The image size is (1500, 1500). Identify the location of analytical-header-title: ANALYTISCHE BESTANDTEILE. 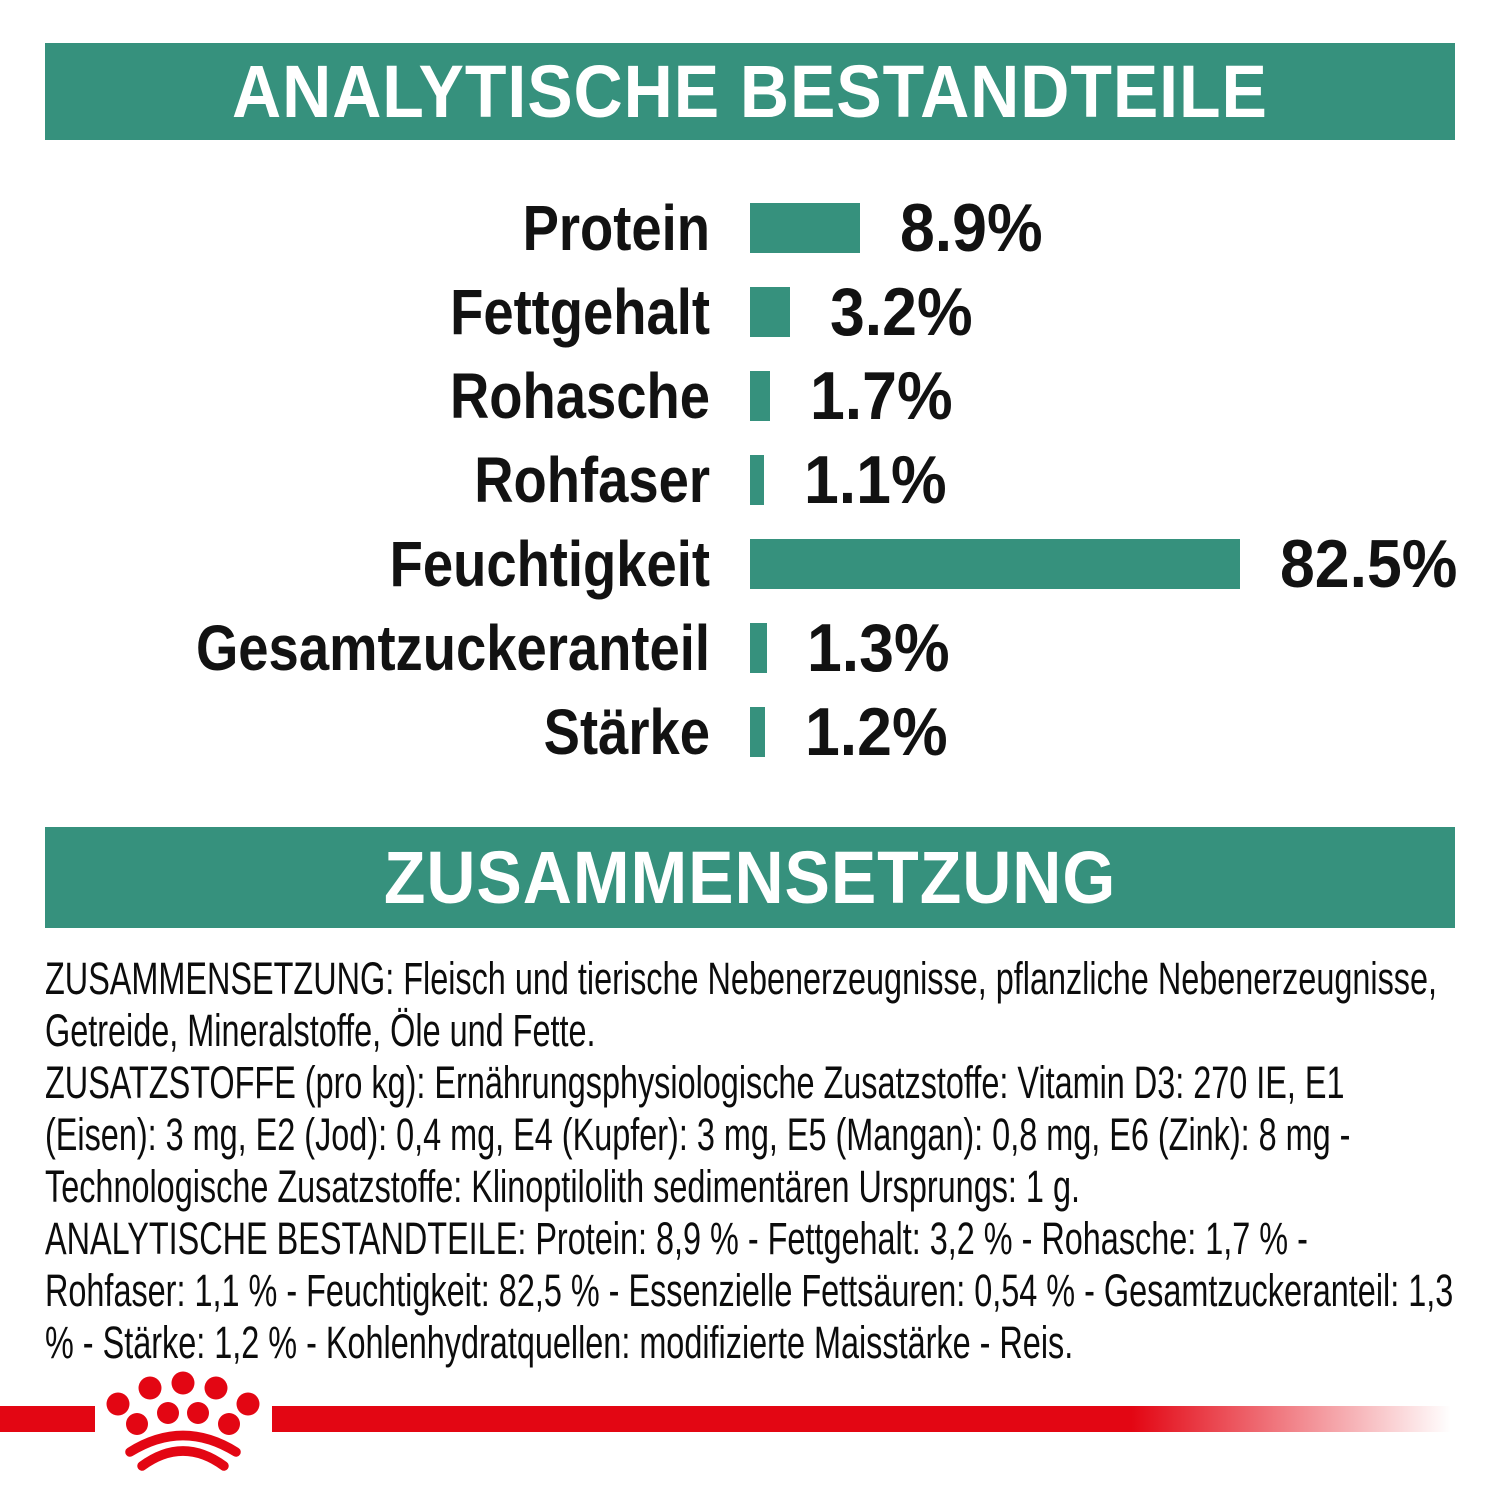
(750, 91).